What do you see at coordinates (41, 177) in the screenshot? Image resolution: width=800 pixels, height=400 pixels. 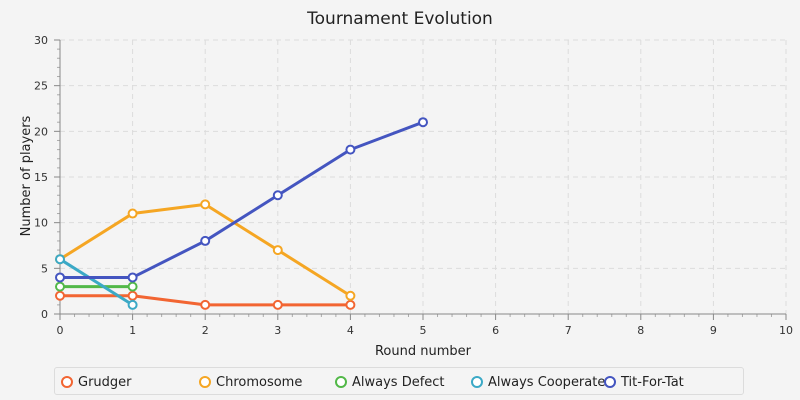 I see `y-tick-label: 15` at bounding box center [41, 177].